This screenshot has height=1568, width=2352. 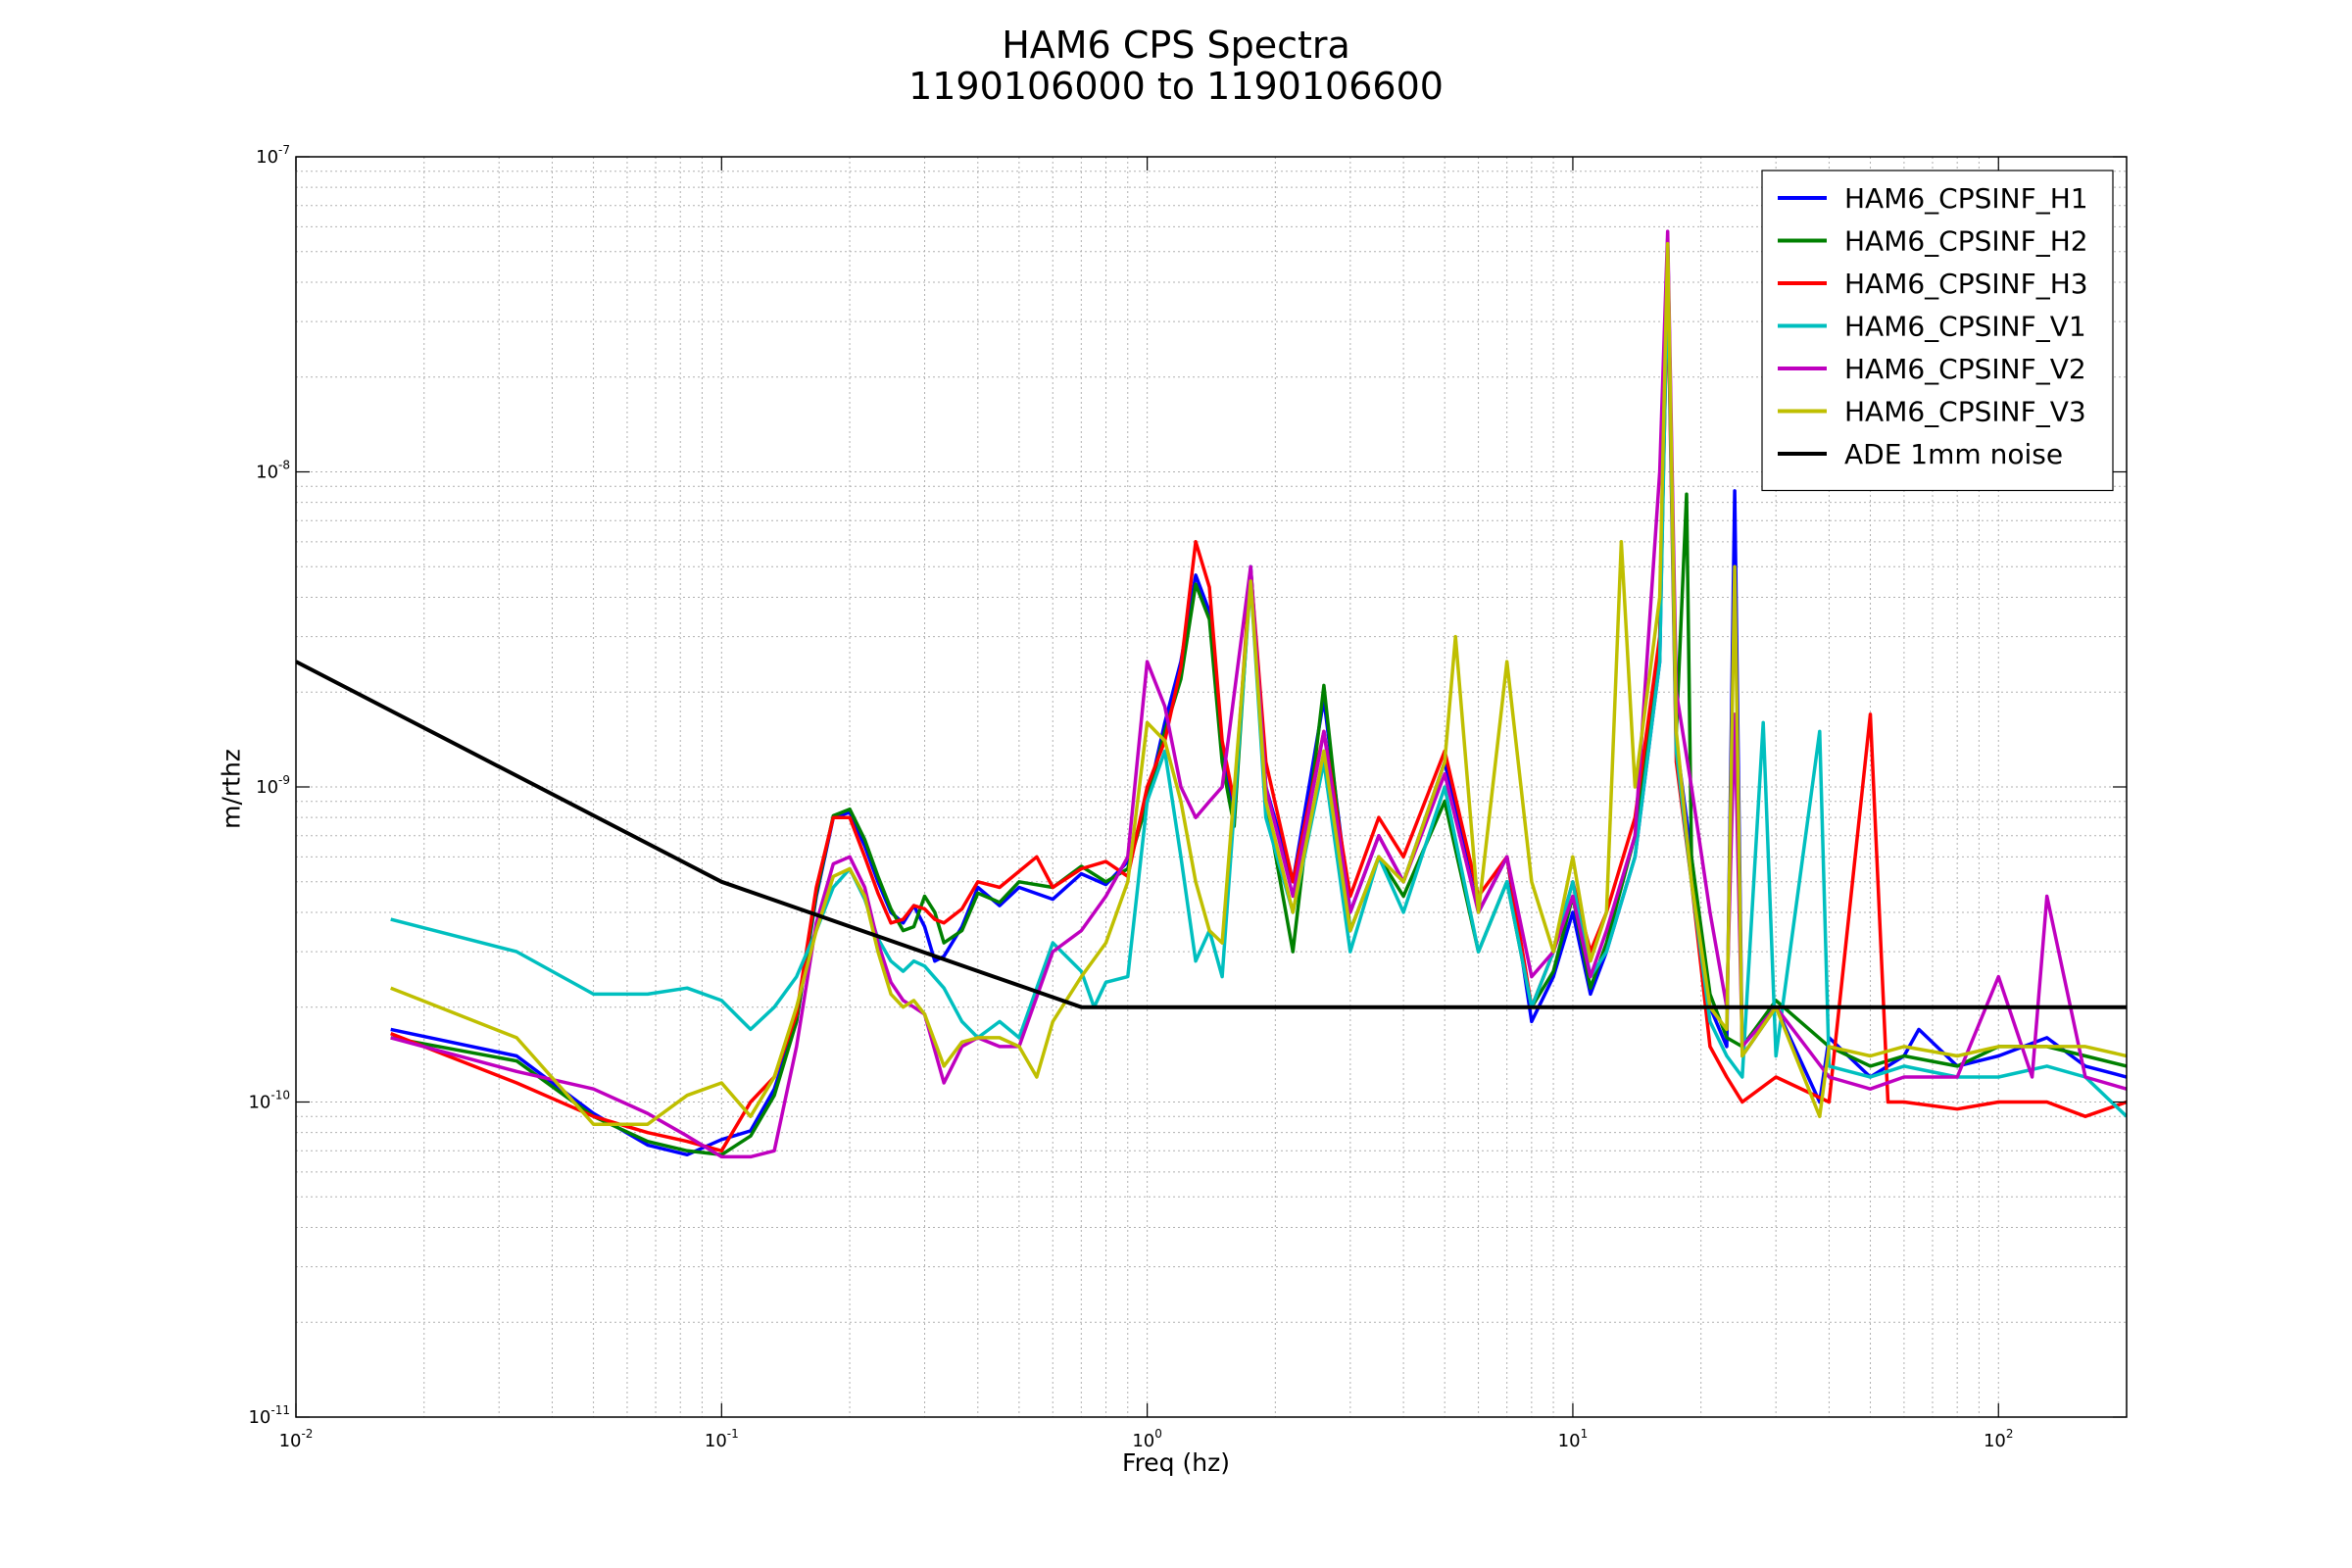 I want to click on x-axis-label: Freq (hz), so click(x=1176, y=1462).